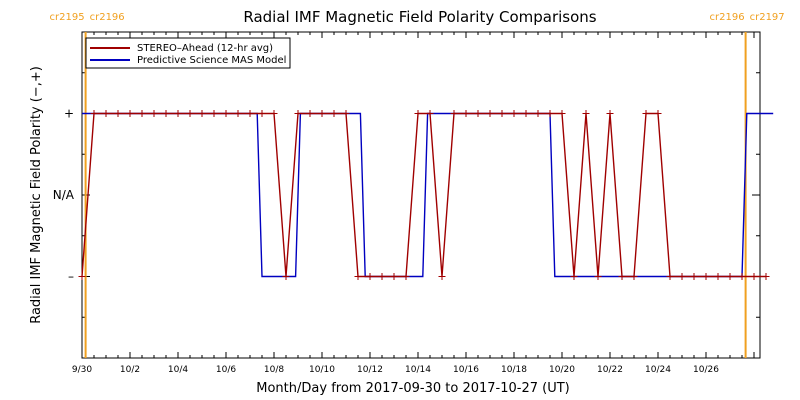 Image resolution: width=800 pixels, height=400 pixels. What do you see at coordinates (370, 370) in the screenshot?
I see `x-tick-label: 10/12` at bounding box center [370, 370].